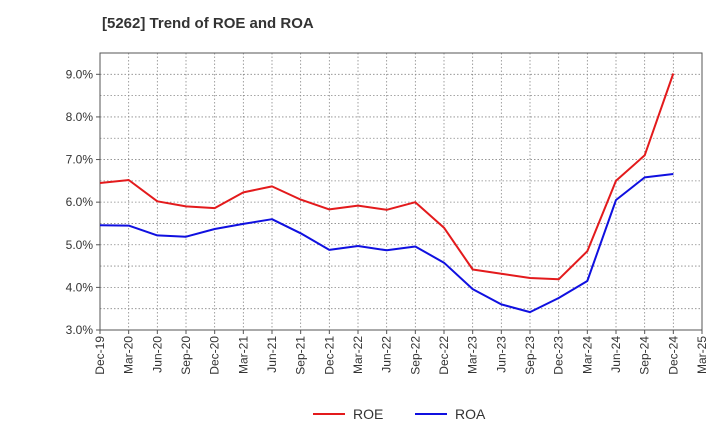  I want to click on x-tick-label: Sep-21, so click(301, 355).